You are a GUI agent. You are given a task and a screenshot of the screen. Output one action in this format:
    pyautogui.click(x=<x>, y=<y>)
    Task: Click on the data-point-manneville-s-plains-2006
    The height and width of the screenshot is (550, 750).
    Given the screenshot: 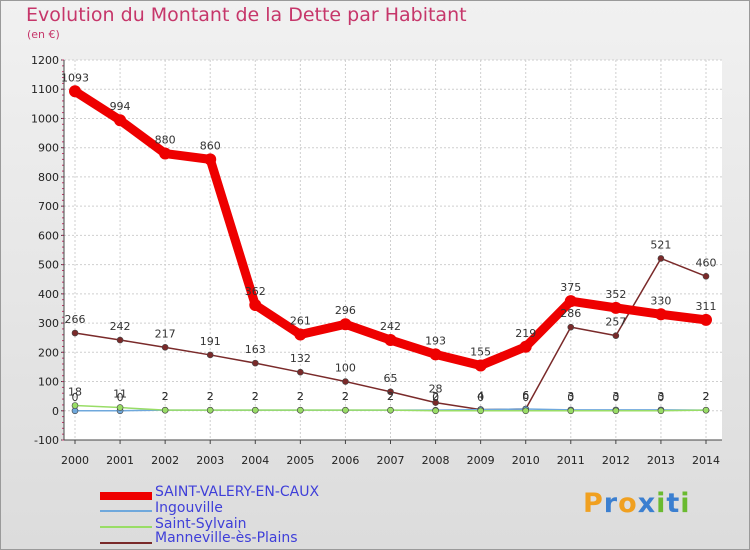 What is the action you would take?
    pyautogui.click(x=345, y=381)
    